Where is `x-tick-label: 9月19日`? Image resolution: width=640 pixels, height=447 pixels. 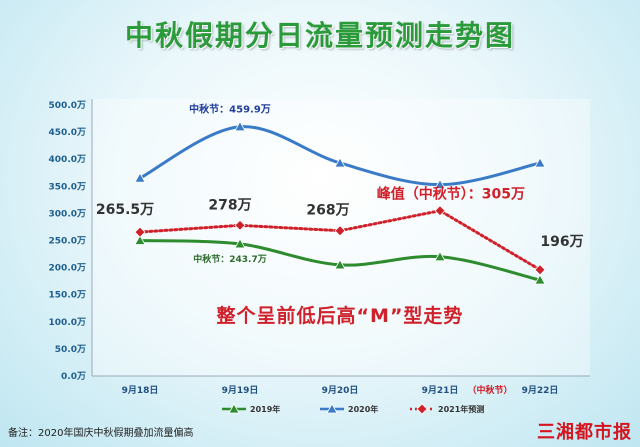 x-tick-label: 9月19日 is located at coordinates (240, 390).